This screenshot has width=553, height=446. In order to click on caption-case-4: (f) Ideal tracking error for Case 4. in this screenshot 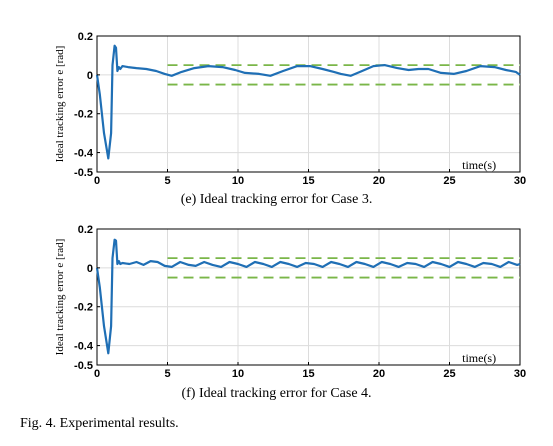, I will do `click(276, 393)`.